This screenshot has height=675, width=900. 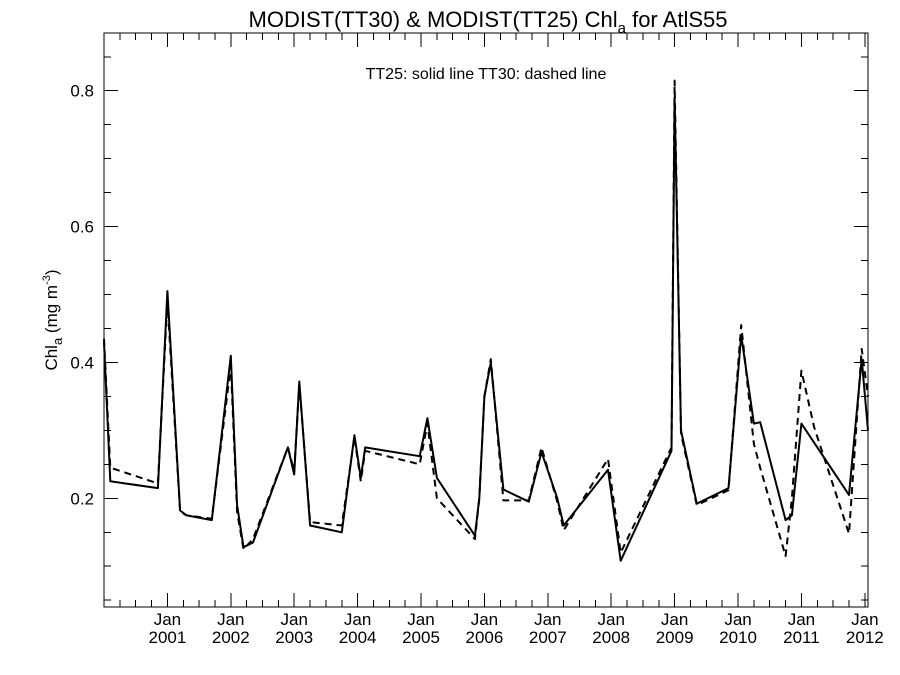 I want to click on x-tick-label-year: 2002, so click(x=231, y=637).